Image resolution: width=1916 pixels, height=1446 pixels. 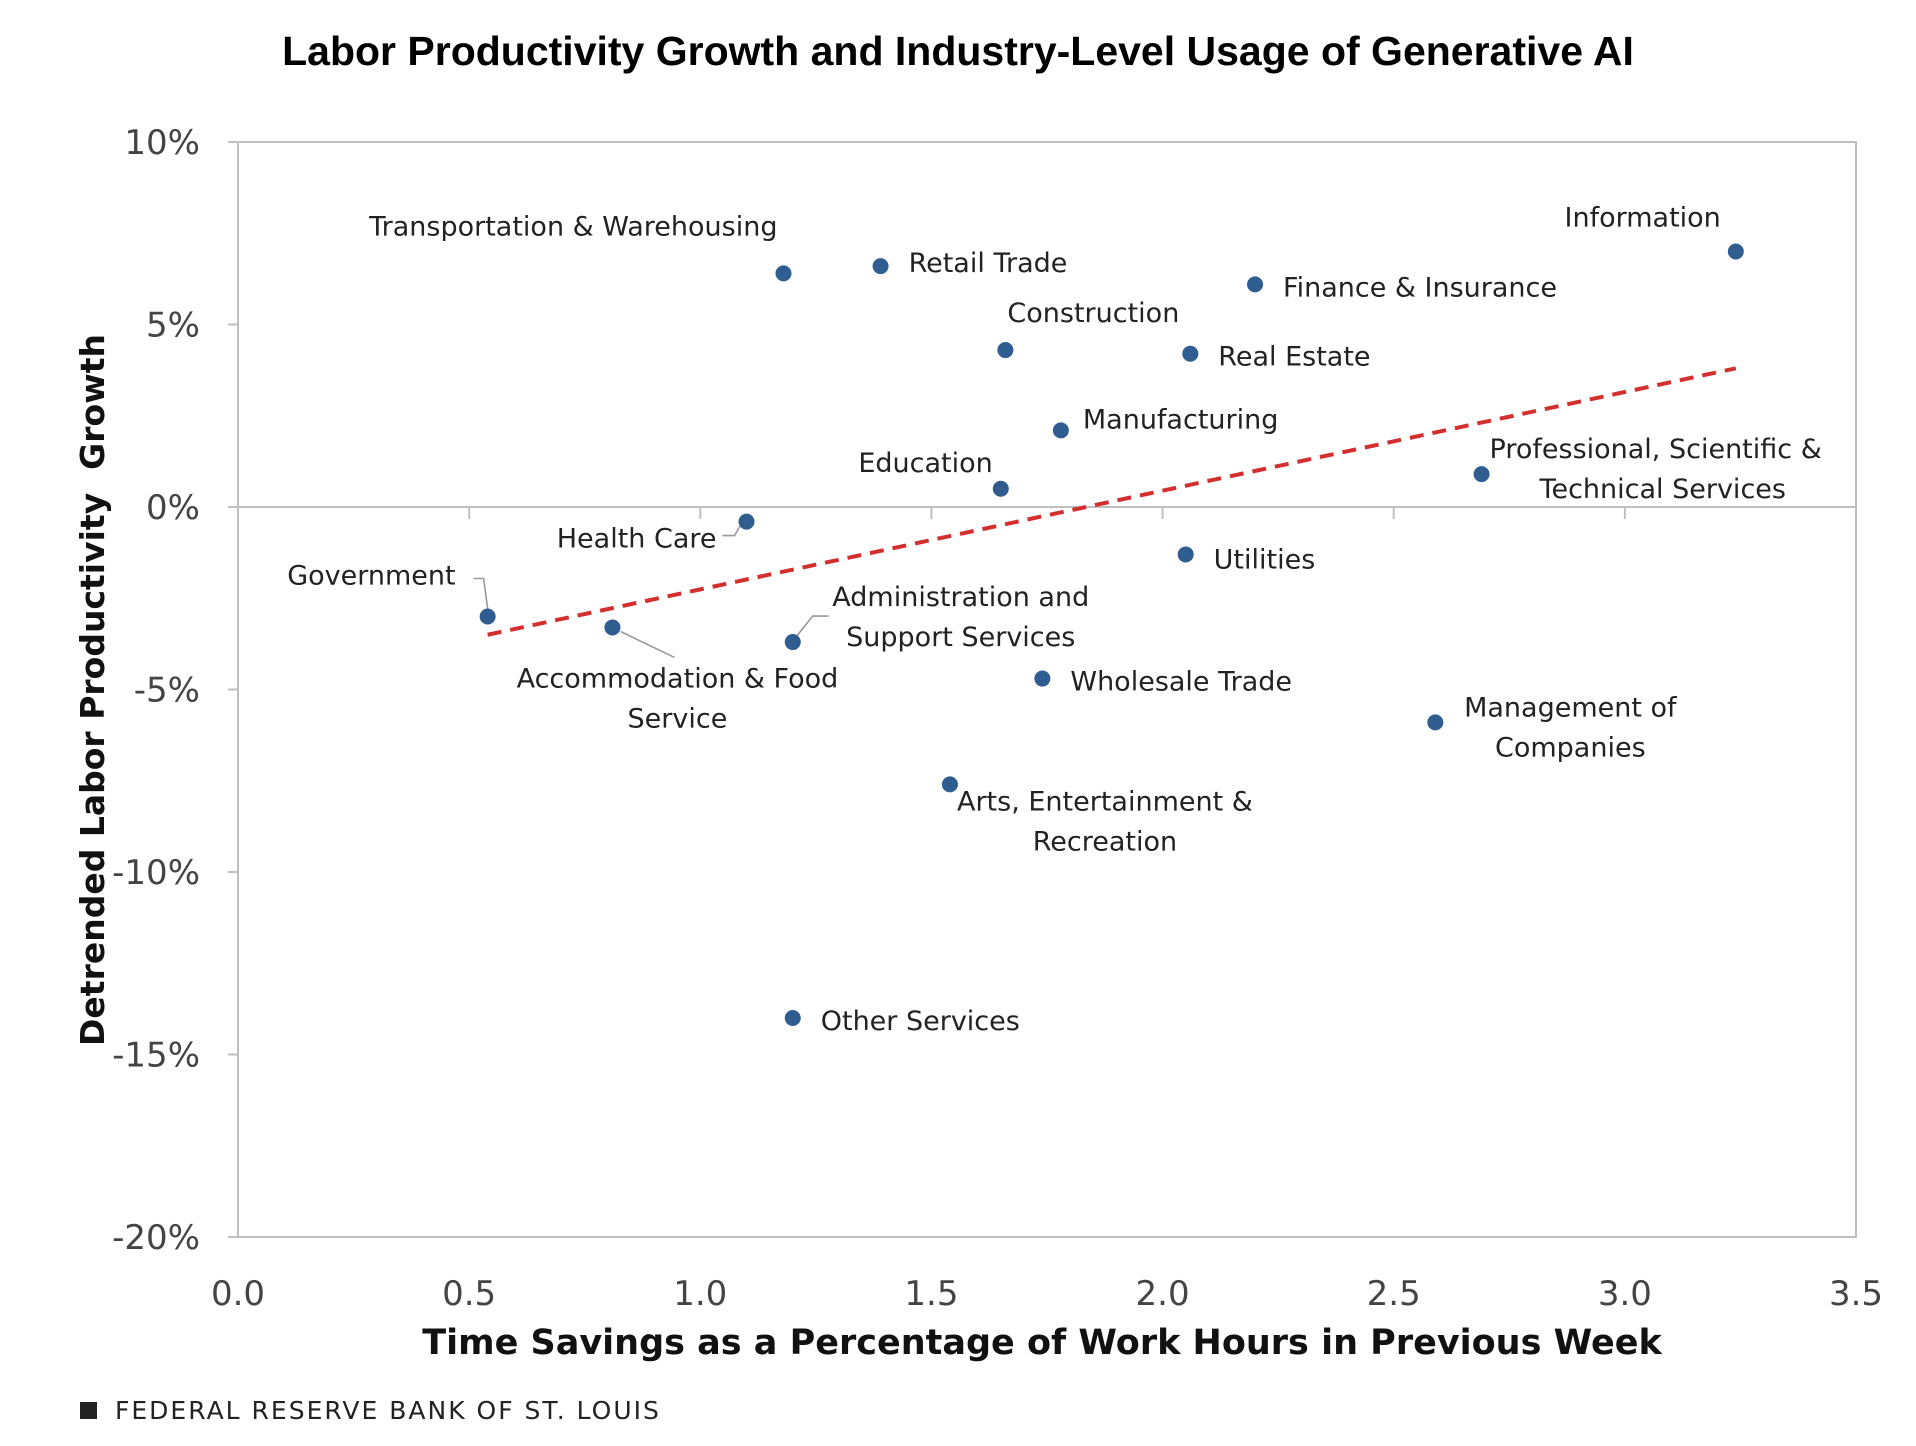 What do you see at coordinates (92, 690) in the screenshot?
I see `y-axis-title: Detrended Labor Productivity Growth` at bounding box center [92, 690].